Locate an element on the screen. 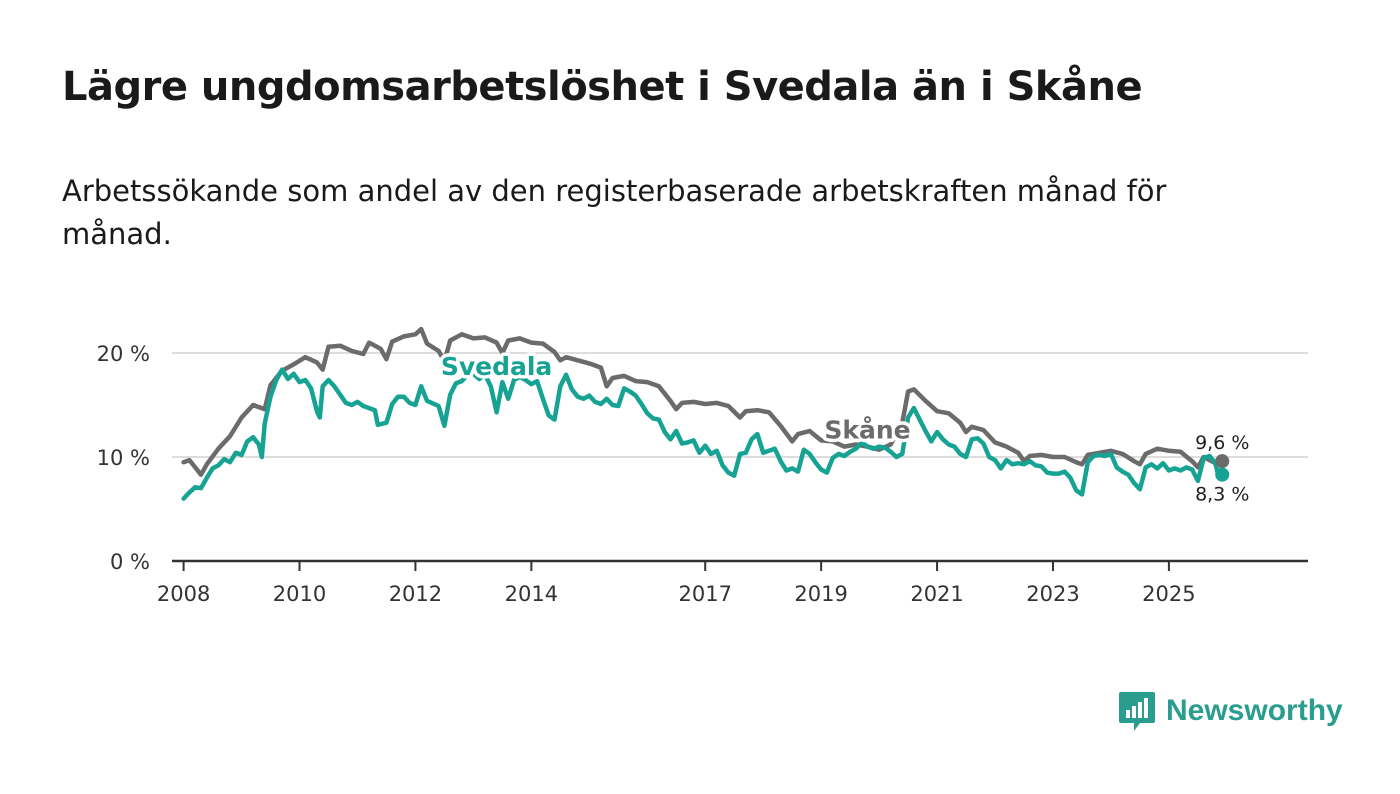 Image resolution: width=1400 pixels, height=794 pixels. end-value-label: 8,3 % is located at coordinates (1222, 495).